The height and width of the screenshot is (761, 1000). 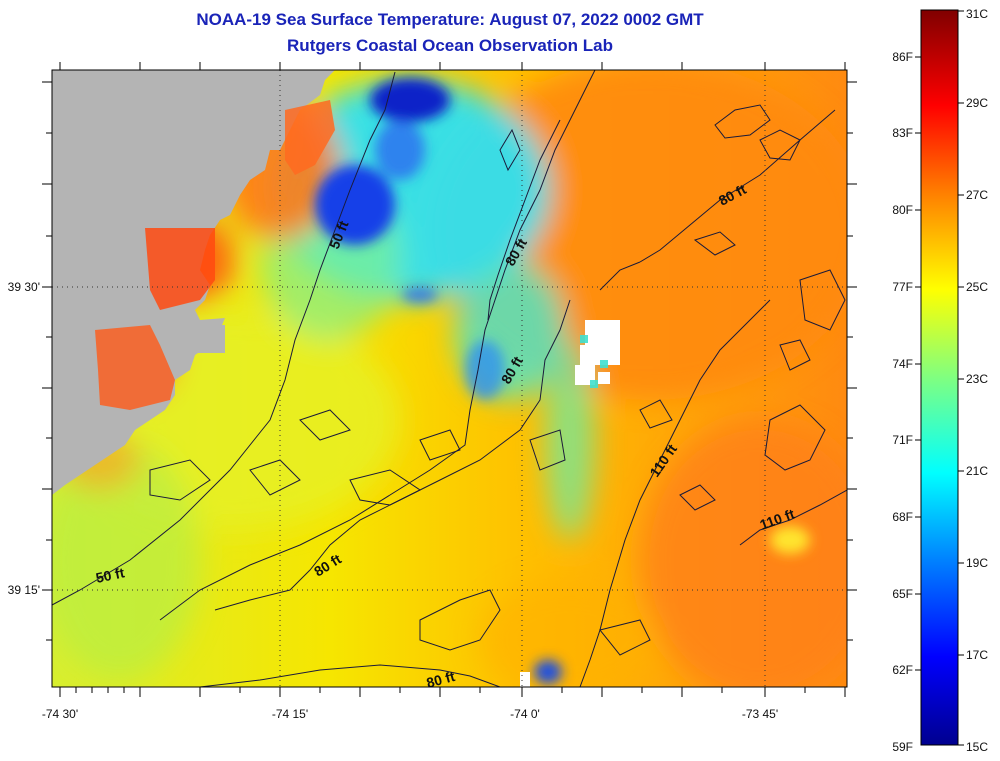 I want to click on colorbar-celsius-label: 21C, so click(x=977, y=471).